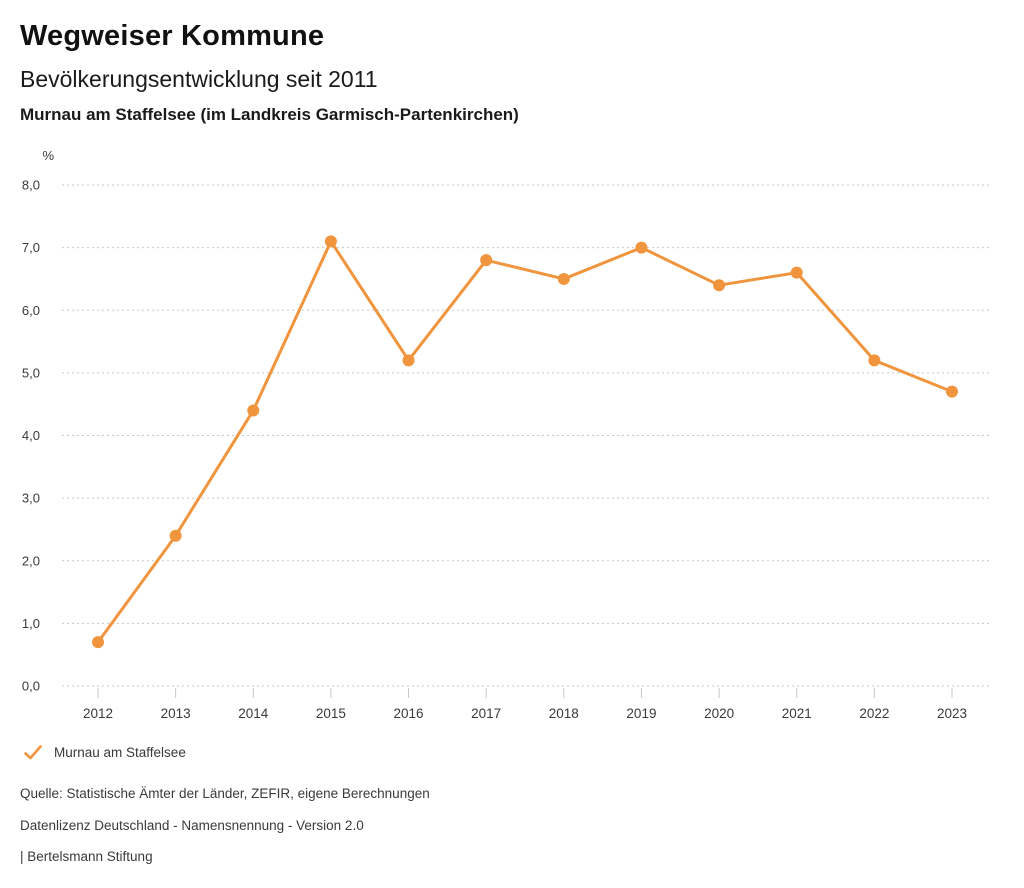 The width and height of the screenshot is (1024, 888). Describe the element at coordinates (952, 391) in the screenshot. I see `data-point-2023` at that location.